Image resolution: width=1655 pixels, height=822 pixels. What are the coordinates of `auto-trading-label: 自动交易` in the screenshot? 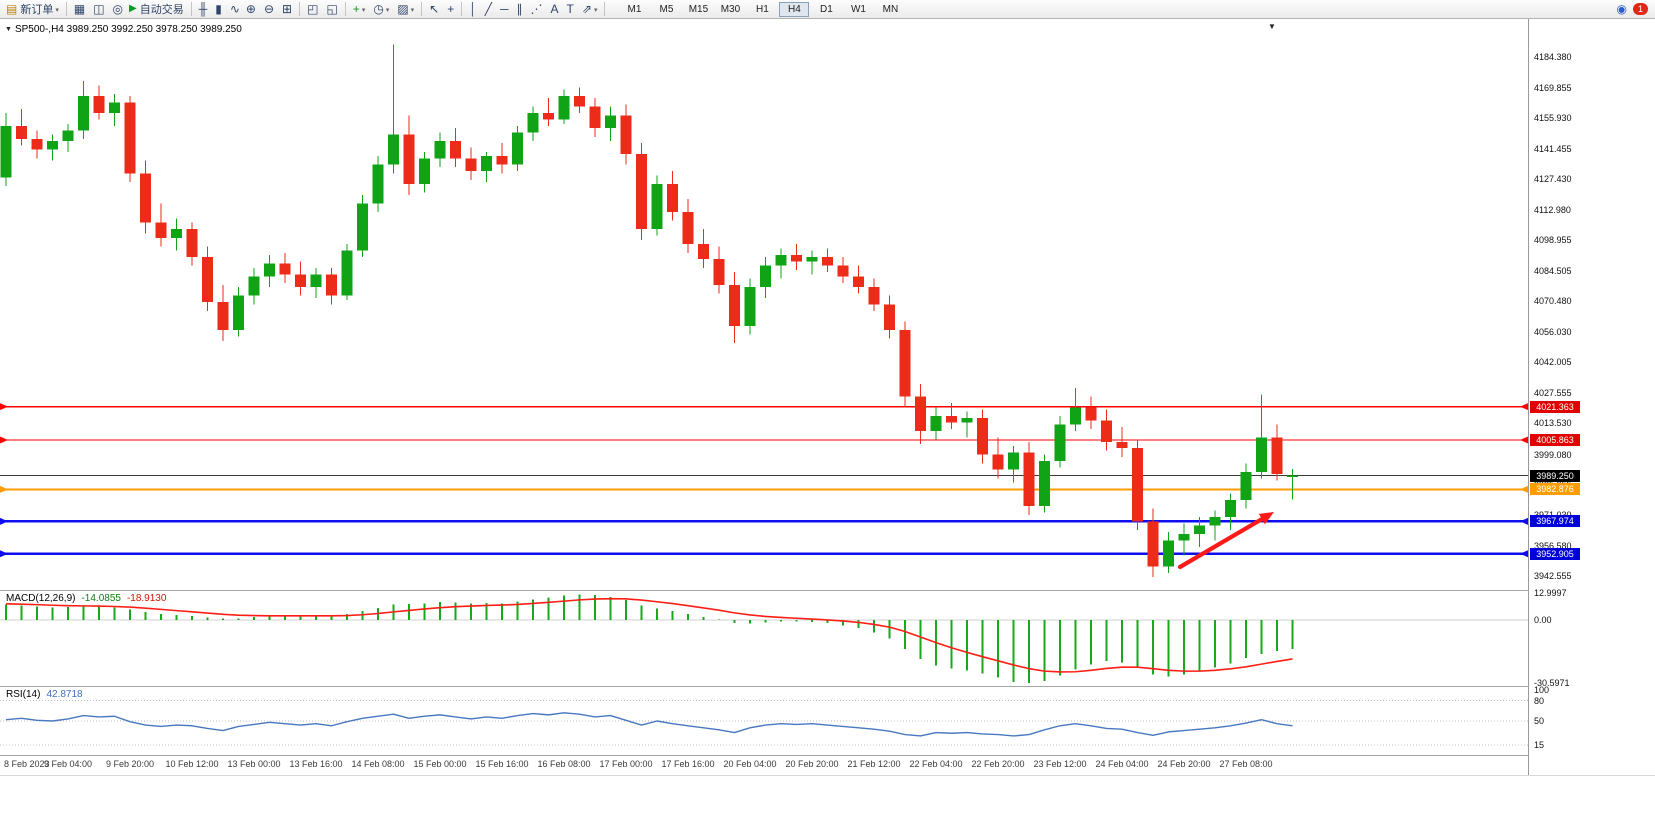 It's located at (161, 10).